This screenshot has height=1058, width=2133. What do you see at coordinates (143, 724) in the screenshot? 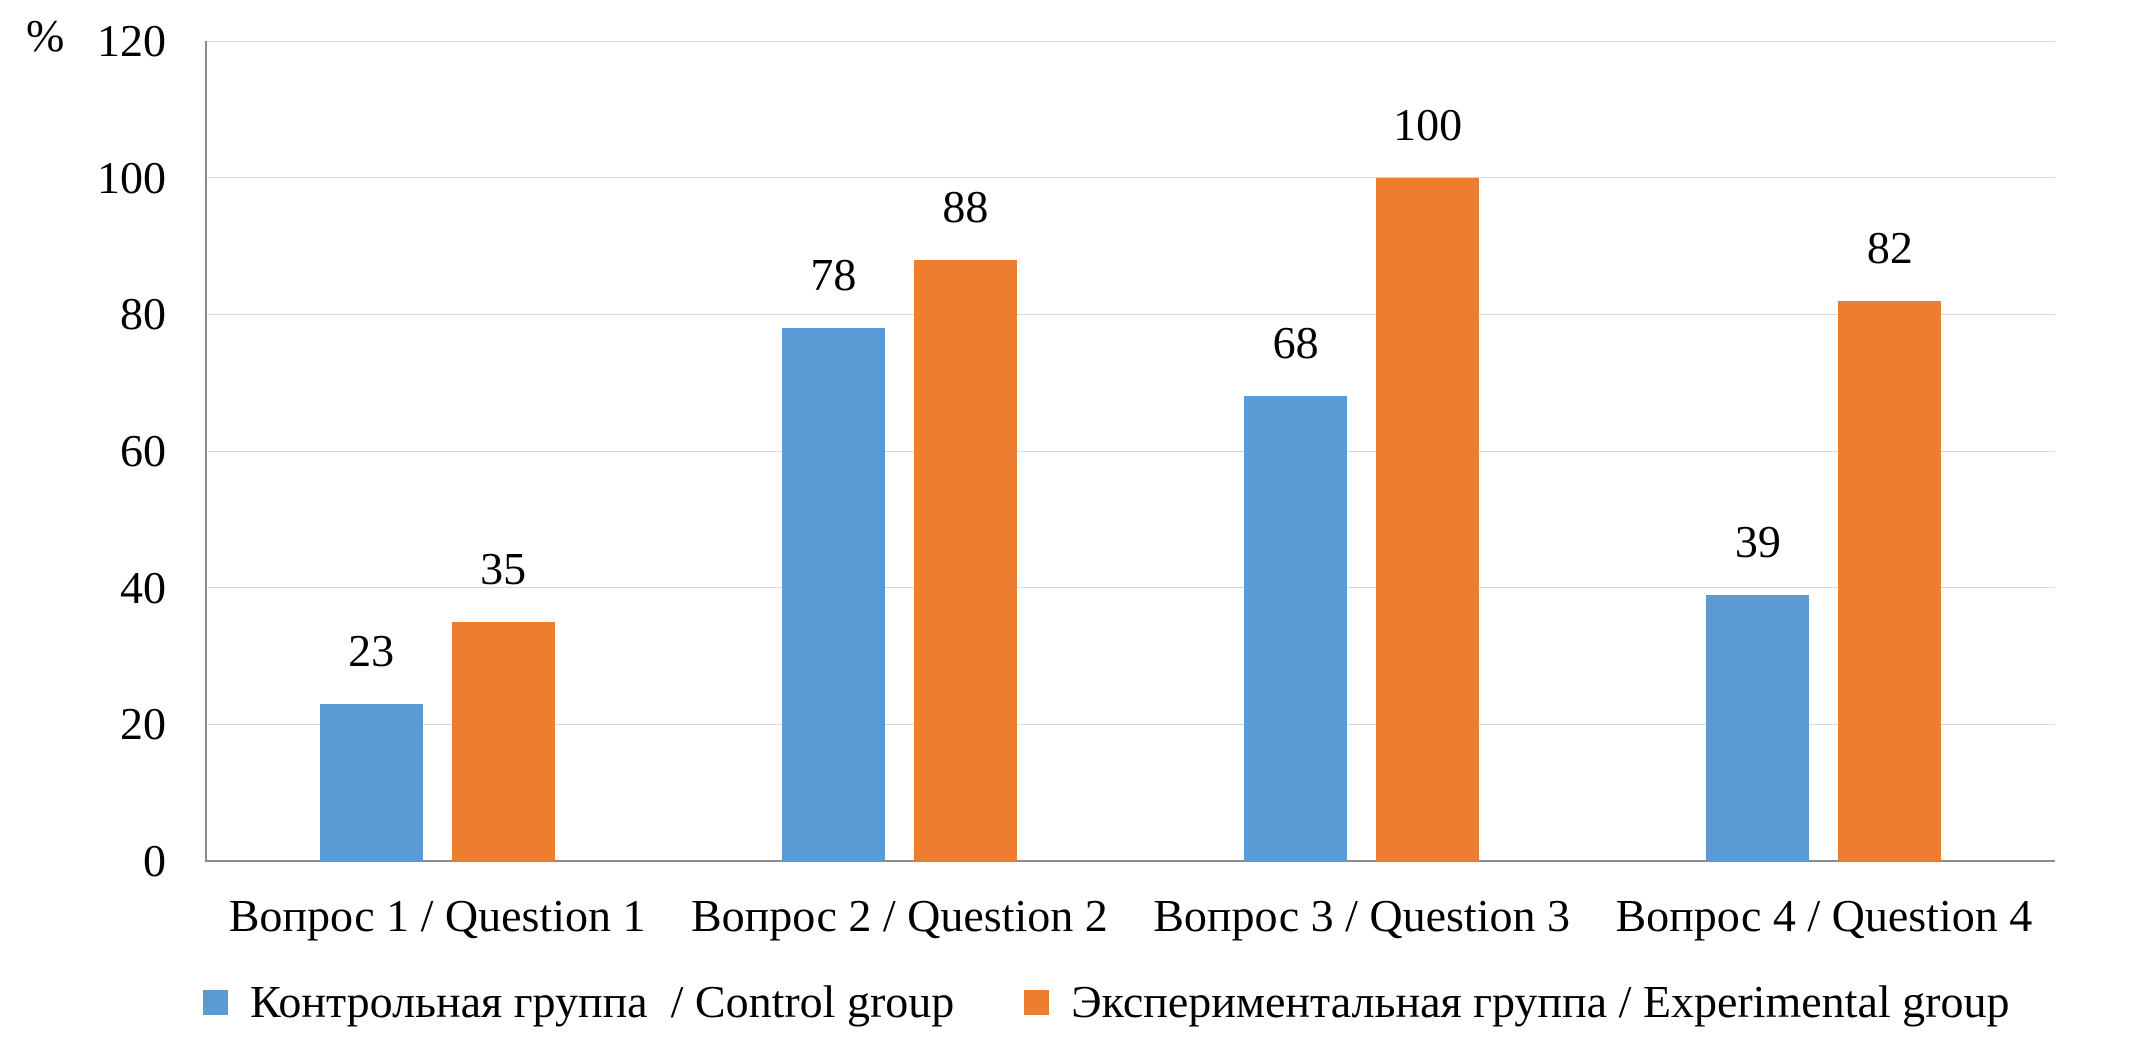
I see `y-tick-label: 20` at bounding box center [143, 724].